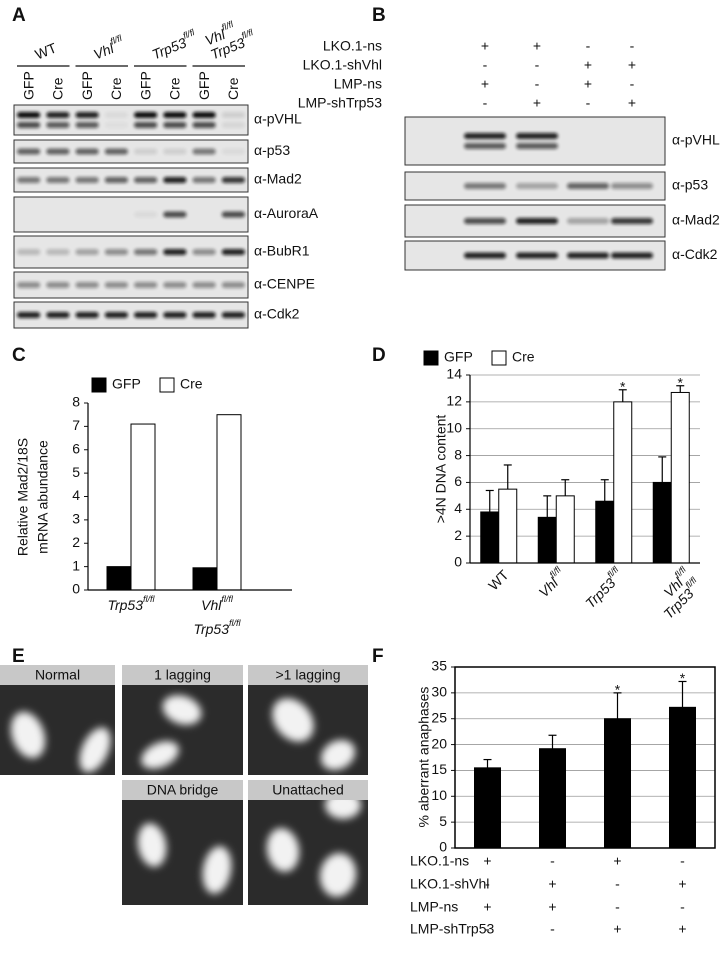 This screenshot has height=974, width=728. Describe the element at coordinates (308, 790) in the screenshot. I see `micrograph-caption: Unattached` at that location.